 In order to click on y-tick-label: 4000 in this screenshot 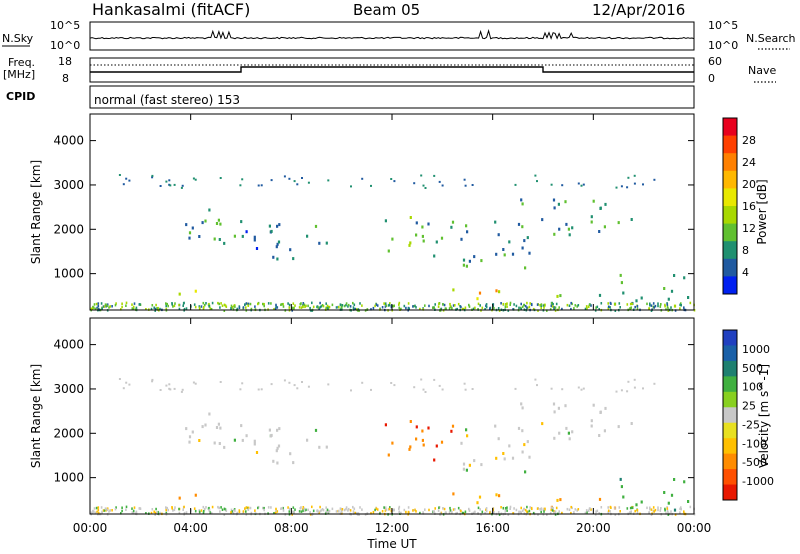, I will do `click(68, 345)`.